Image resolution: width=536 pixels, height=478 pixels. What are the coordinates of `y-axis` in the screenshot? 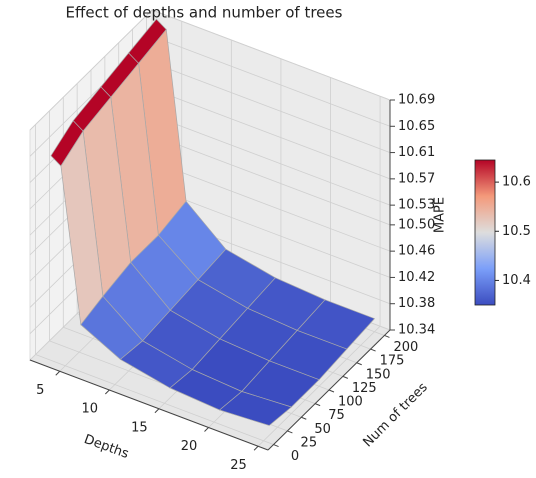 It's located at (329, 390).